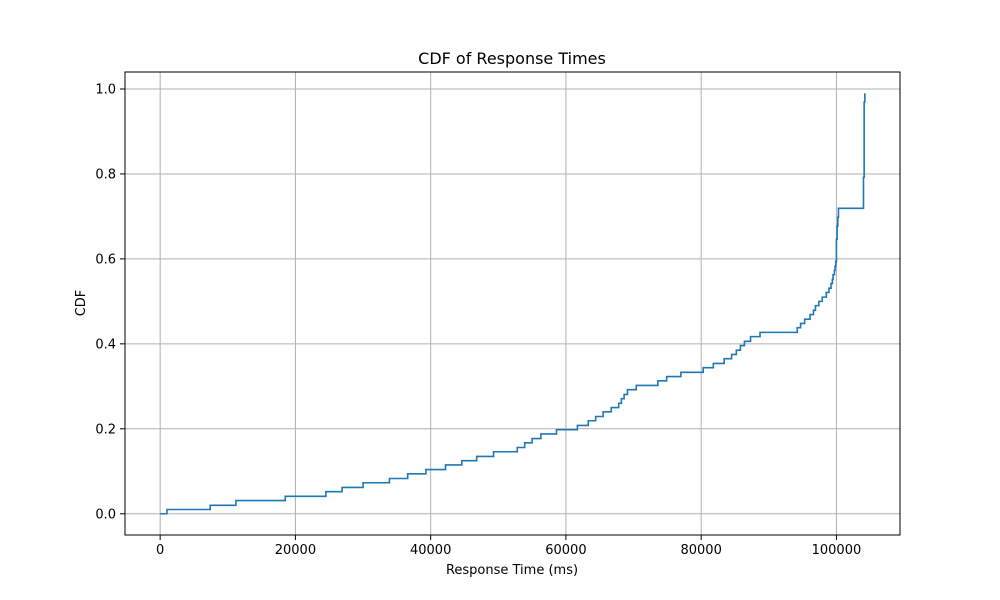  I want to click on y-tick-label: 0.2, so click(105, 429).